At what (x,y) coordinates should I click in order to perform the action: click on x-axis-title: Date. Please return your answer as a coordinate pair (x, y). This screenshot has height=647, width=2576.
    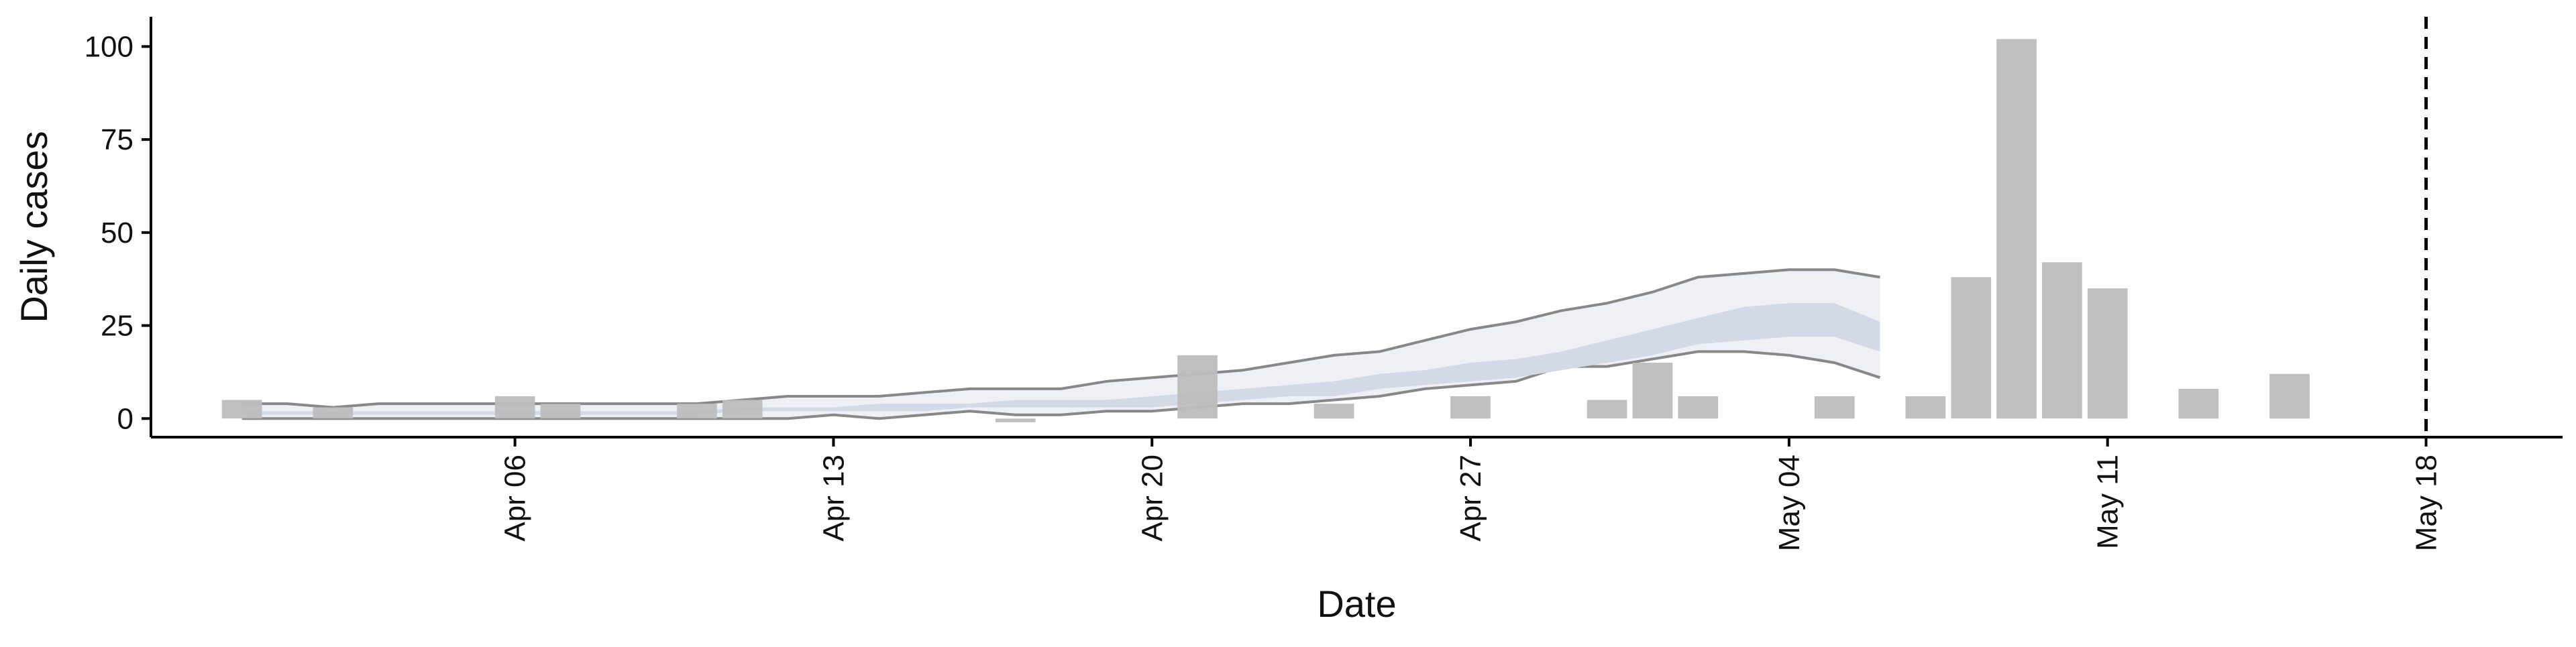
    Looking at the image, I should click on (1356, 604).